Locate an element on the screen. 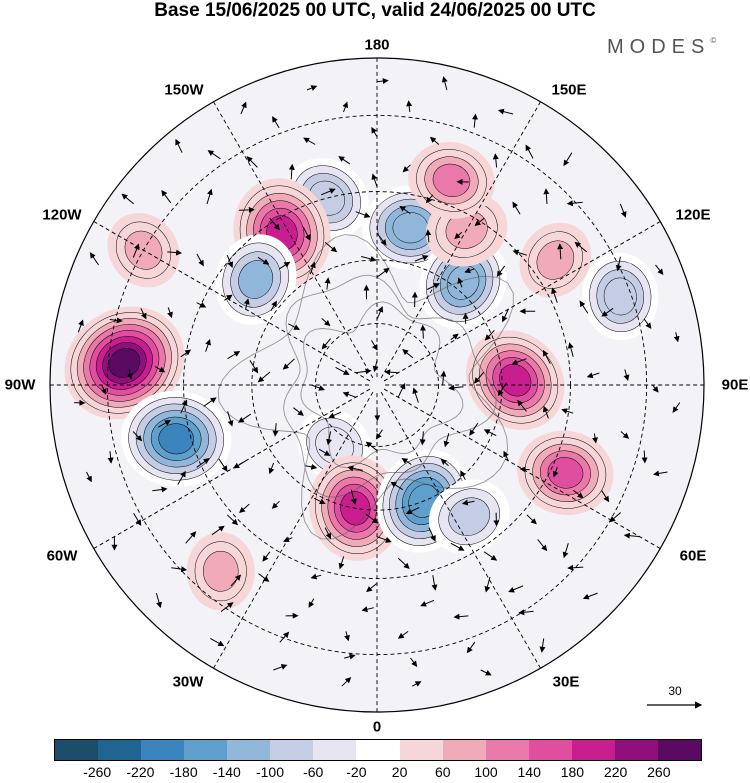 The height and width of the screenshot is (783, 750). longitude-label-180: 180 is located at coordinates (377, 45).